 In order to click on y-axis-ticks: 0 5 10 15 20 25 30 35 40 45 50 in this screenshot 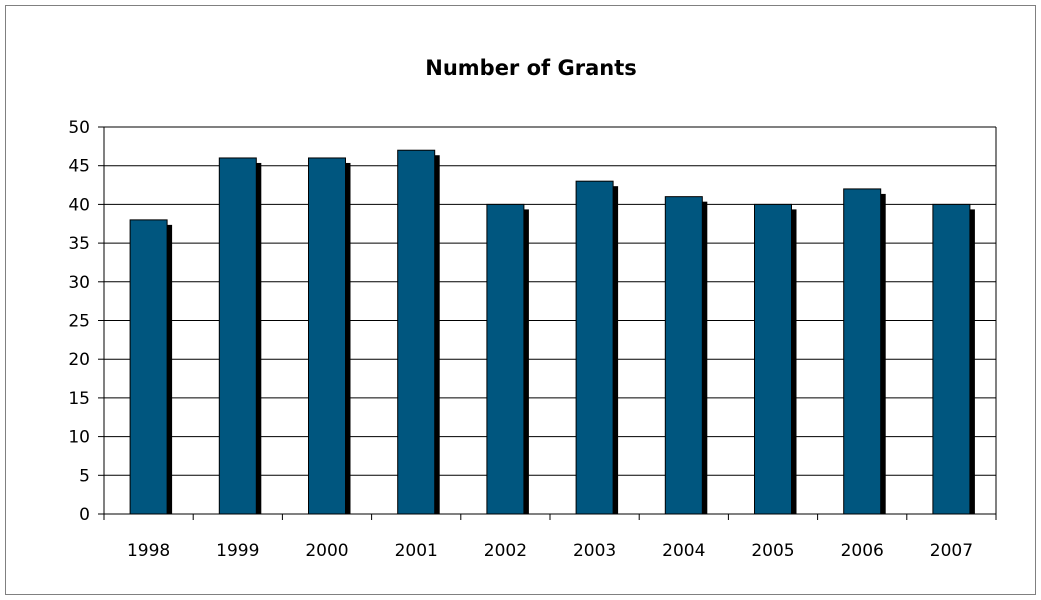, I will do `click(79, 321)`.